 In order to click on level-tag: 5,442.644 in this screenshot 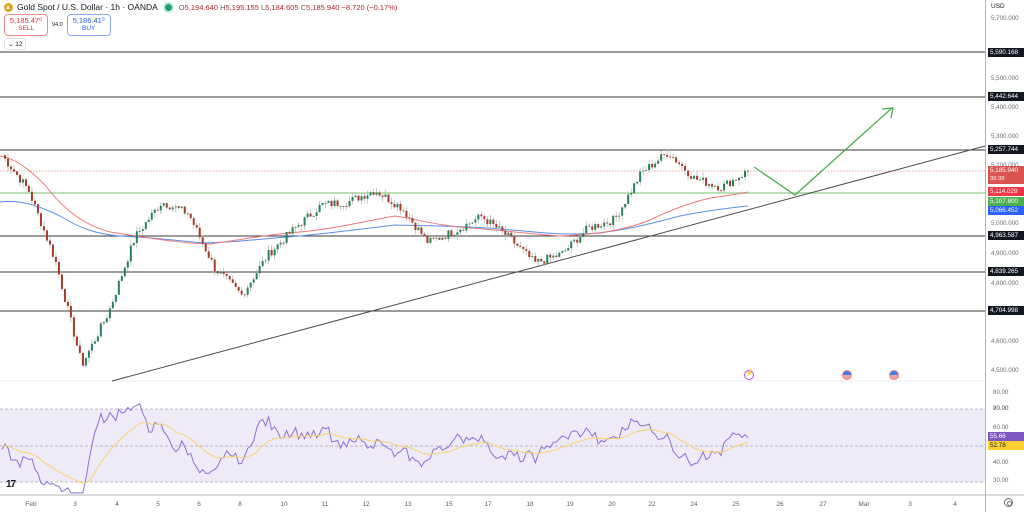, I will do `click(1006, 96)`.